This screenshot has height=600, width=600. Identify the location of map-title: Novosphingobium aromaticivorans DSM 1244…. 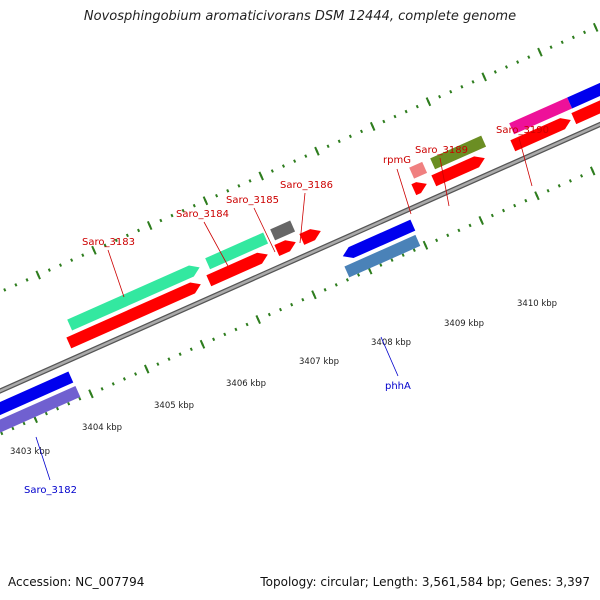
(300, 16).